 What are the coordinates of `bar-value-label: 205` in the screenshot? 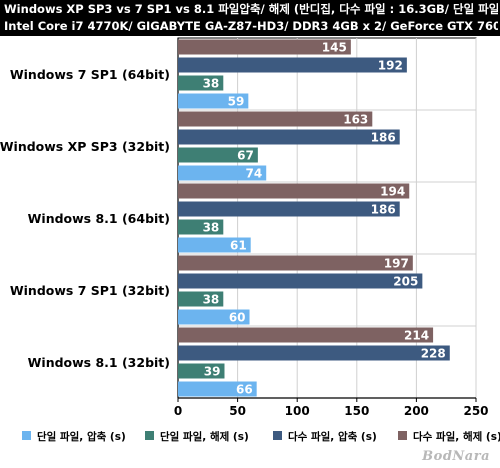 It's located at (405, 282).